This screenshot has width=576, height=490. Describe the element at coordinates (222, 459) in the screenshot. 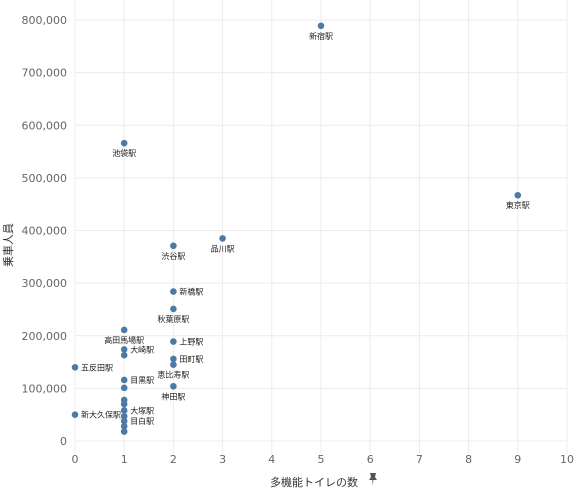

I see `x-tick-label: 3` at that location.